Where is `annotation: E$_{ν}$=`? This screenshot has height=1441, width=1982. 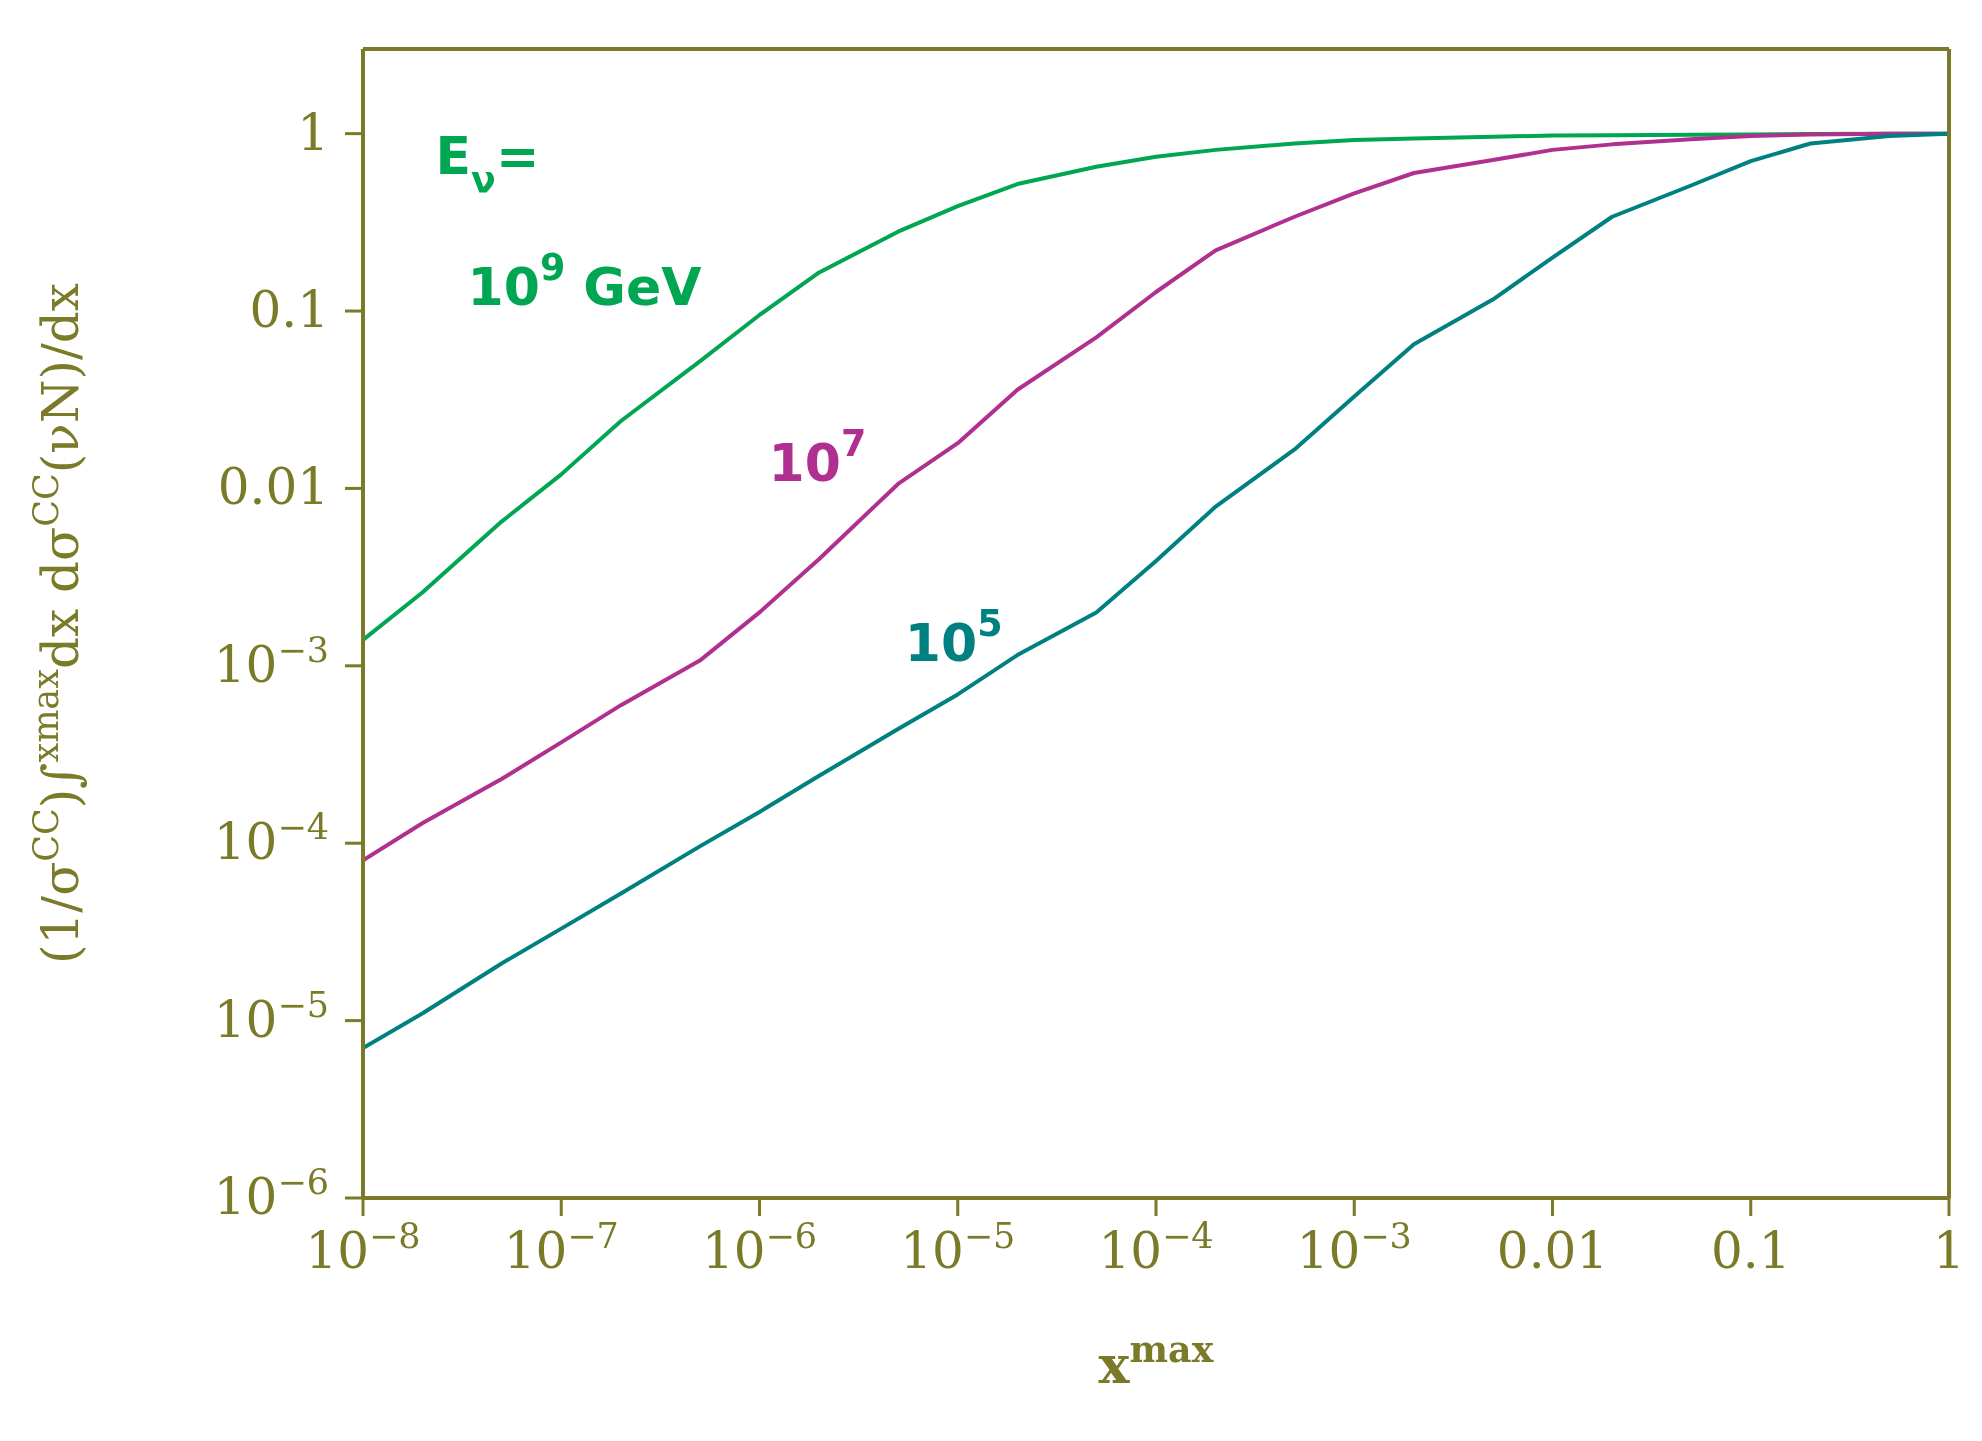
annotation: E$_{ν}$= is located at coordinates (487, 163).